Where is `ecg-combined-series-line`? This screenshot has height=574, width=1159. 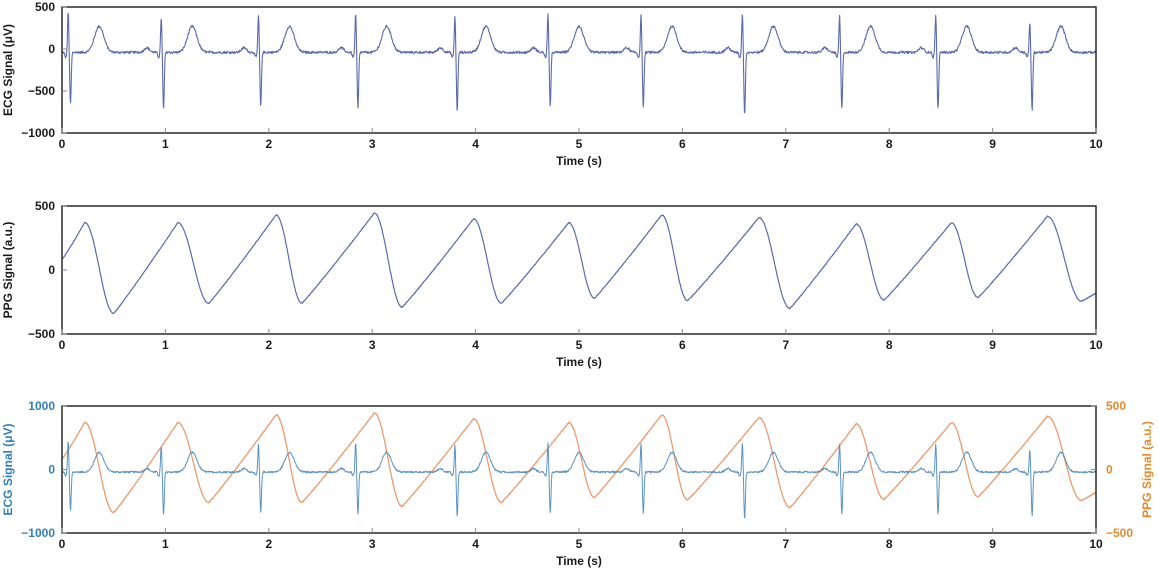 ecg-combined-series-line is located at coordinates (579, 480).